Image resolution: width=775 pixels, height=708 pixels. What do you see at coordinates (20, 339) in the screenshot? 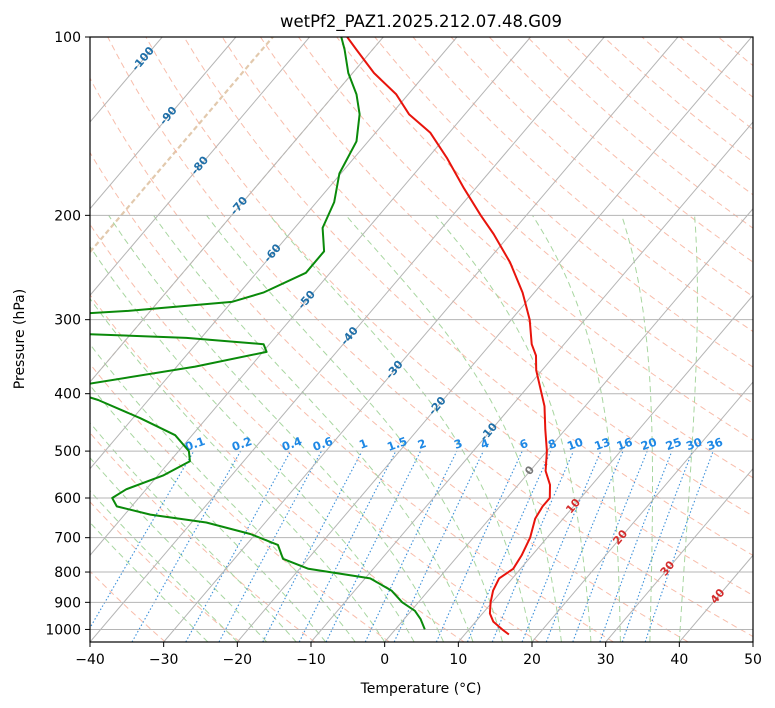
I see `y-axis-title: Pressure (hPa)` at bounding box center [20, 339].